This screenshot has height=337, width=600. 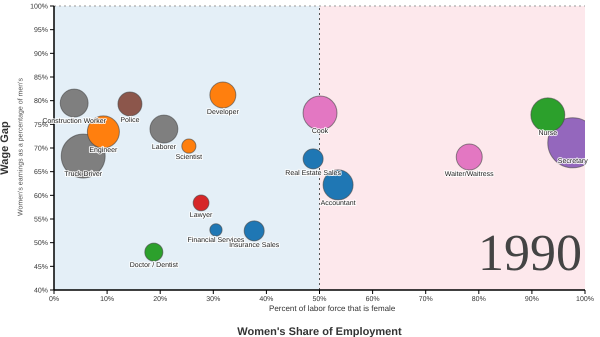 What do you see at coordinates (5, 148) in the screenshot?
I see `y-axis-title: Wage Gap` at bounding box center [5, 148].